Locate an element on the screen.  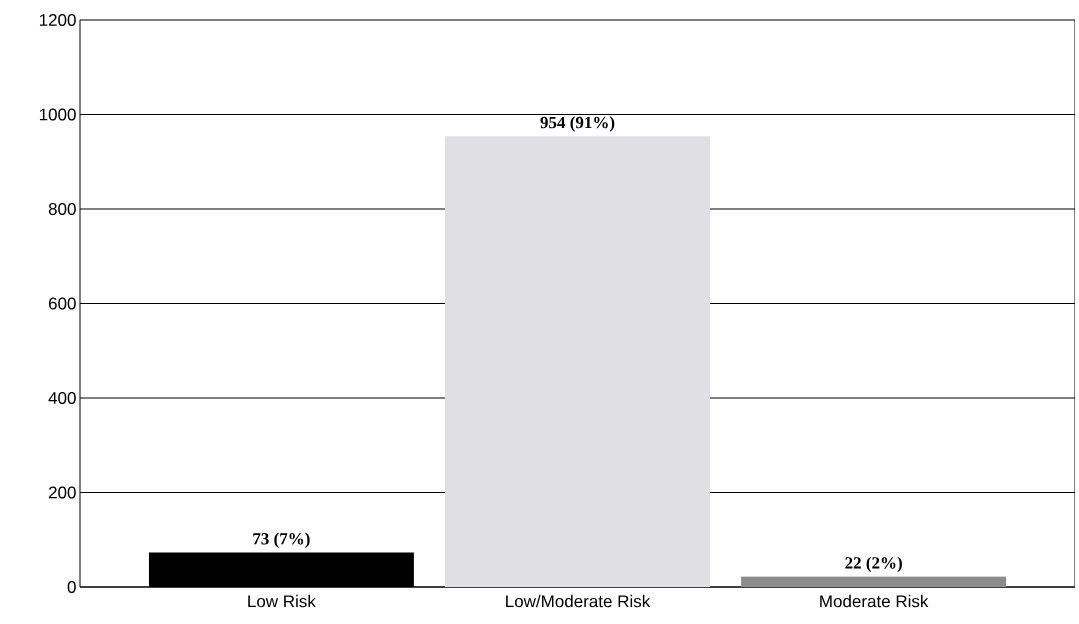
y-tick-label: 400 is located at coordinates (62, 398).